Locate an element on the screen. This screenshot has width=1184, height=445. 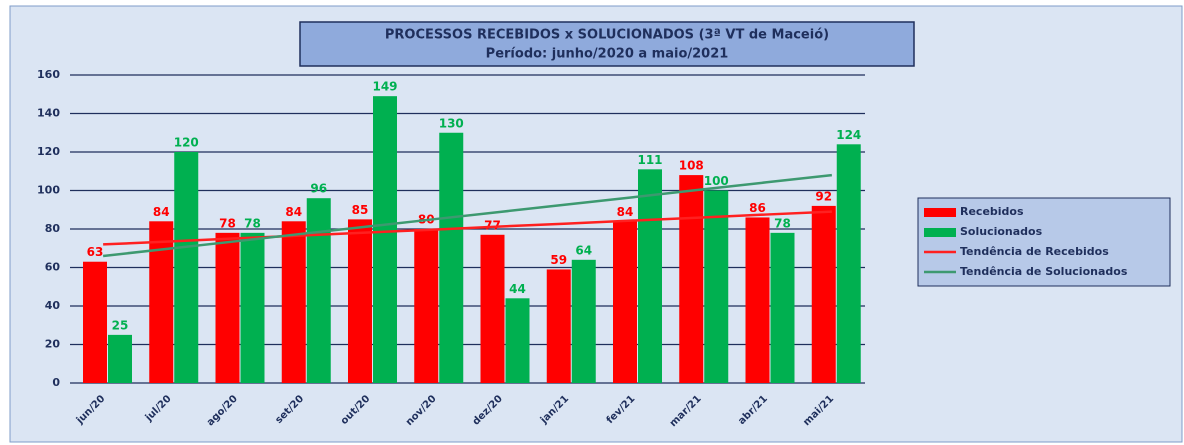
data-label: 59 is located at coordinates (558, 260).